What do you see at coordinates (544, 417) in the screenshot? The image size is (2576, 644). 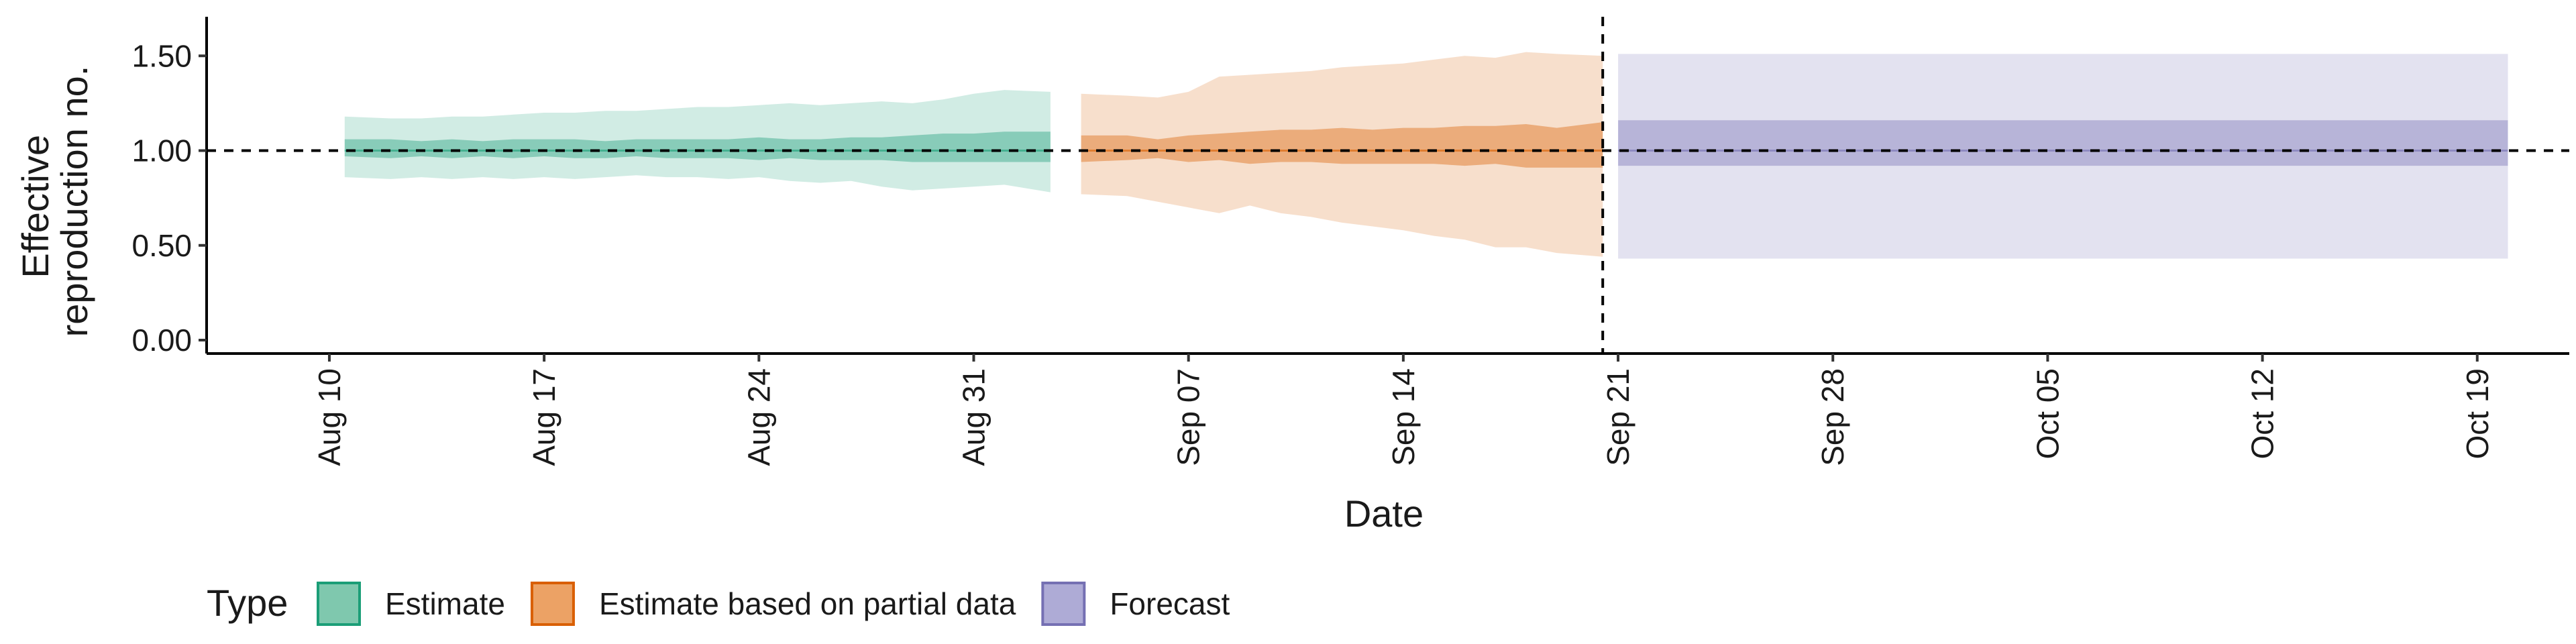 I see `x-tick-label: Aug 17` at bounding box center [544, 417].